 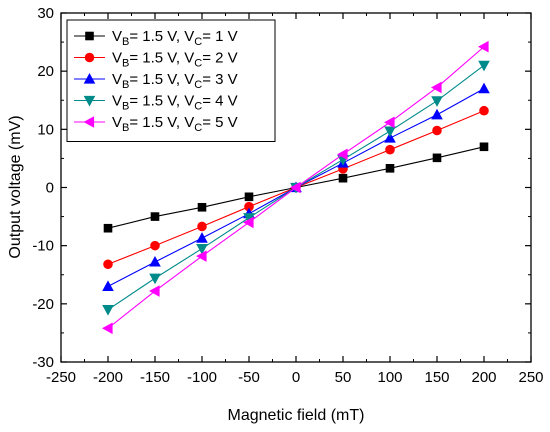 I want to click on x-axis-title: Magnetic field (mT), so click(x=296, y=415).